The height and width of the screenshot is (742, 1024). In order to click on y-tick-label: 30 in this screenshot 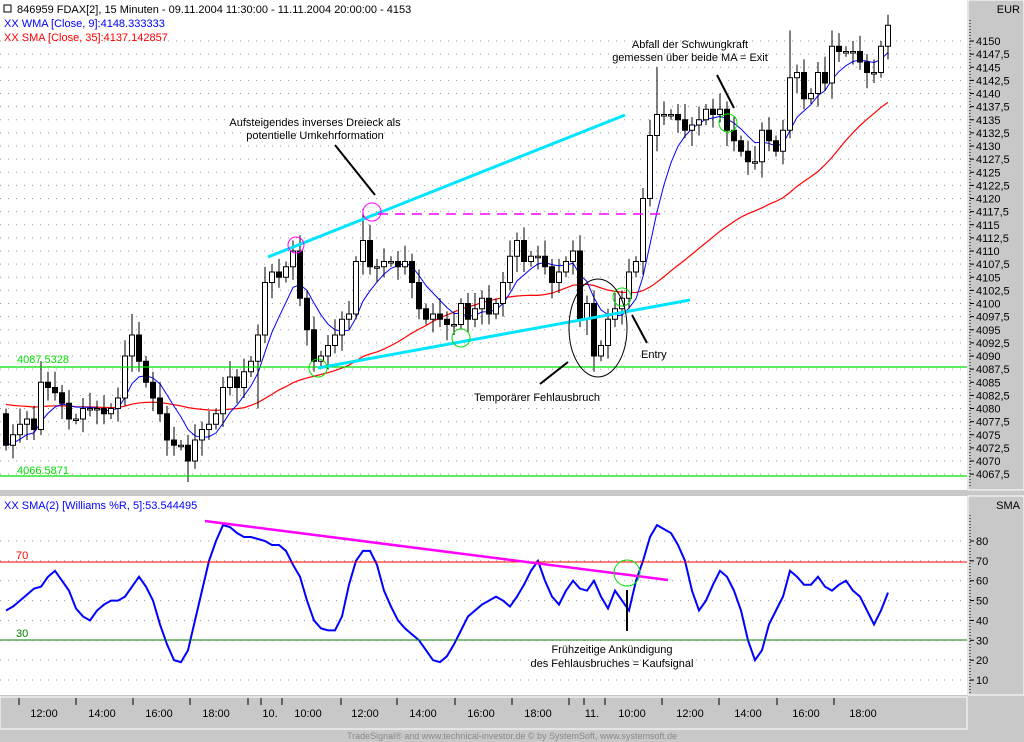, I will do `click(982, 641)`.